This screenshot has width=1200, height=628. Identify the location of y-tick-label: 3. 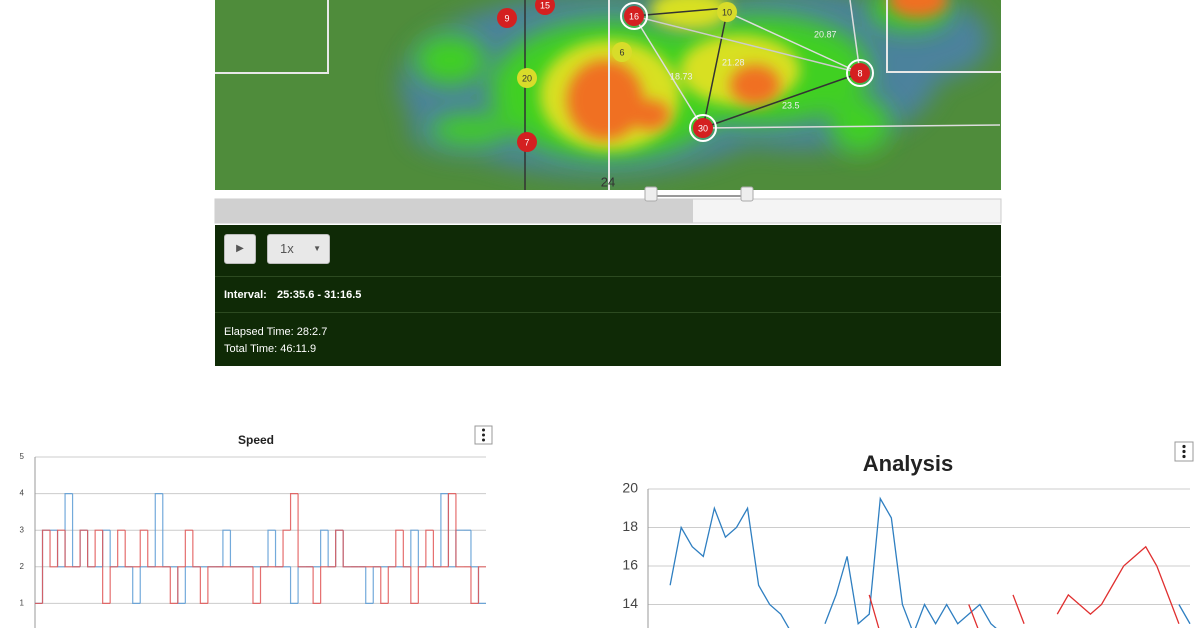
(22, 529).